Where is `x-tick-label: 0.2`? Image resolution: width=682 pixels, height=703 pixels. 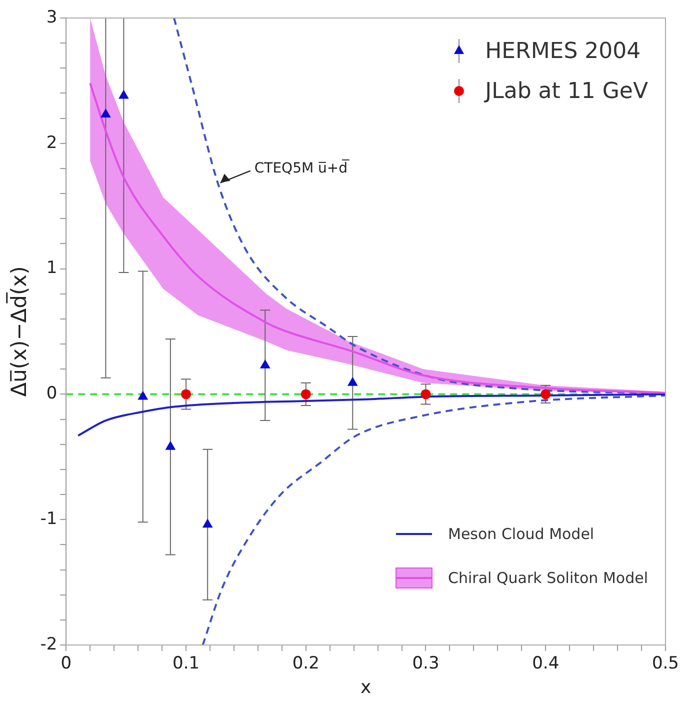 x-tick-label: 0.2 is located at coordinates (306, 664).